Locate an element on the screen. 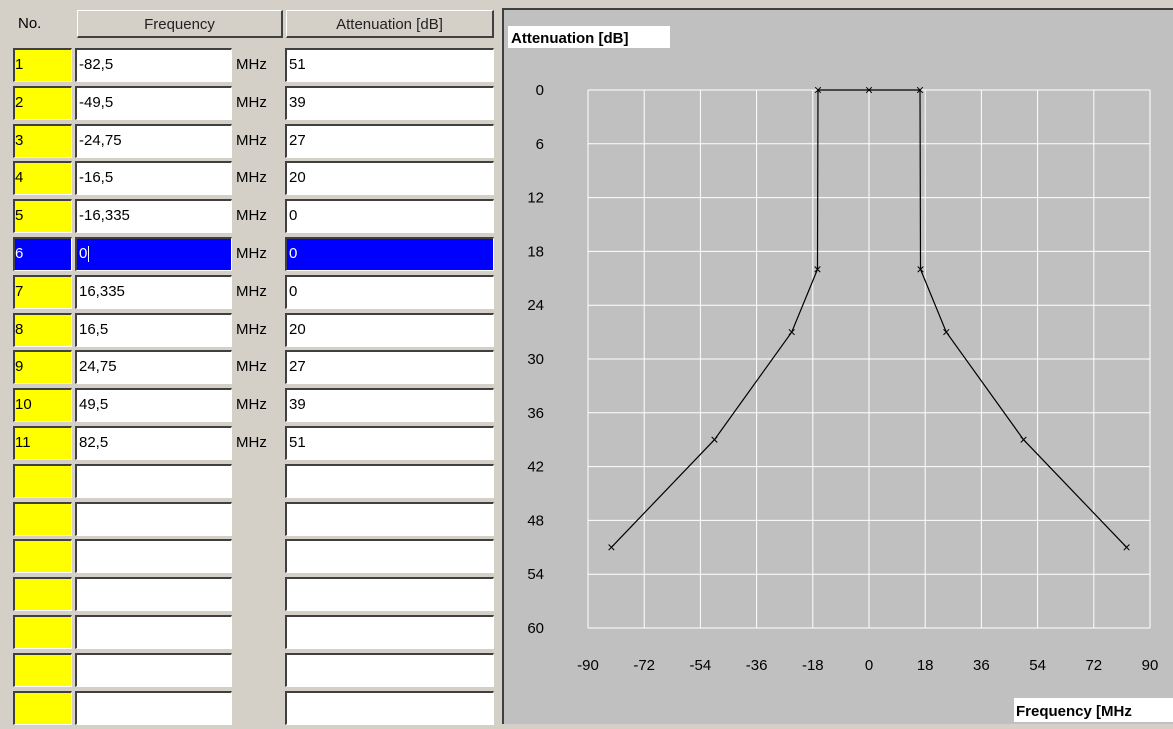  row-number-cell: 1 is located at coordinates (42, 65).